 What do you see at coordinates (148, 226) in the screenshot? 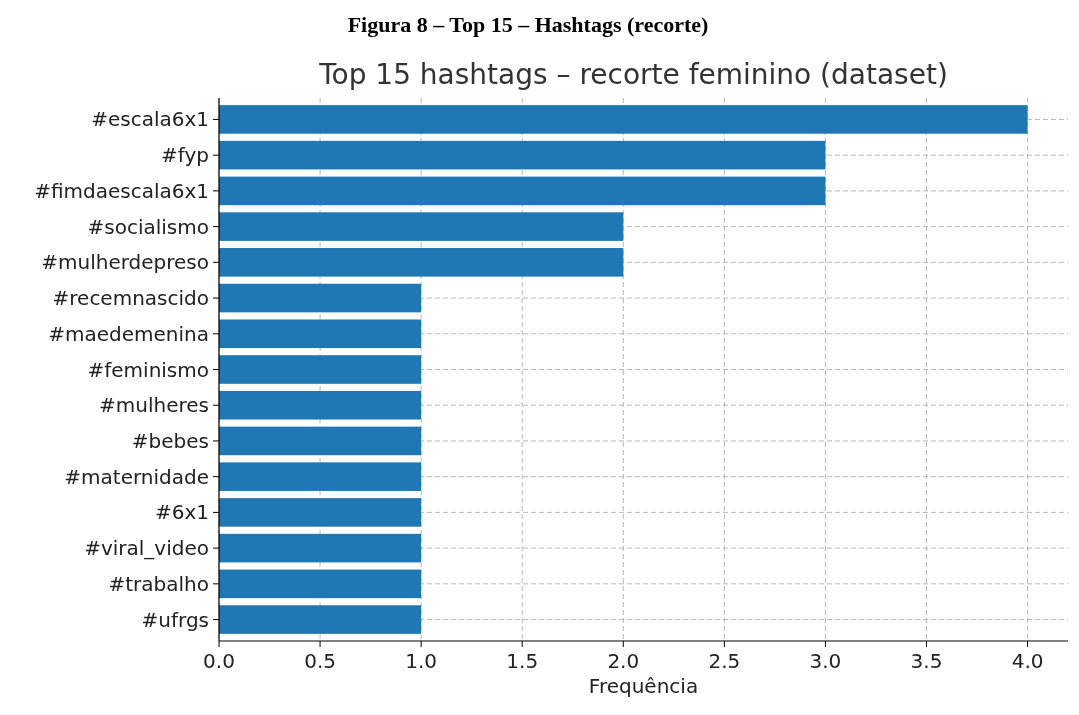
I see `y-tick-label: #socialismo` at bounding box center [148, 226].